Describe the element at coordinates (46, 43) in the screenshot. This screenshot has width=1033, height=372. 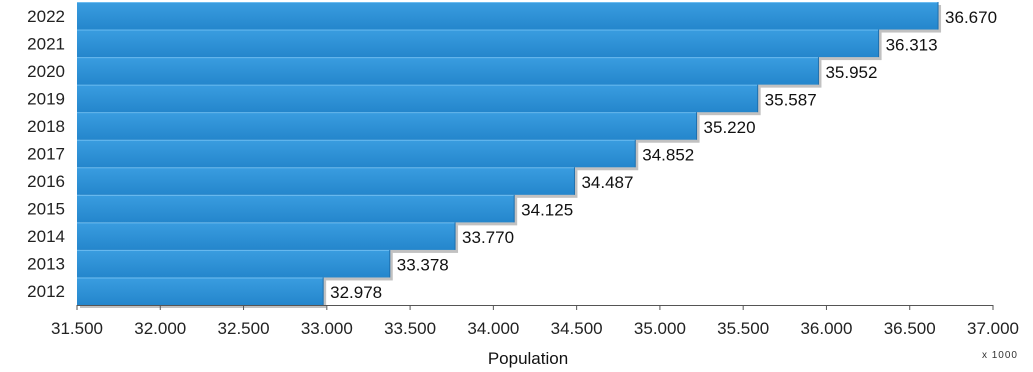
I see `y-tick-label-2021: 2021` at that location.